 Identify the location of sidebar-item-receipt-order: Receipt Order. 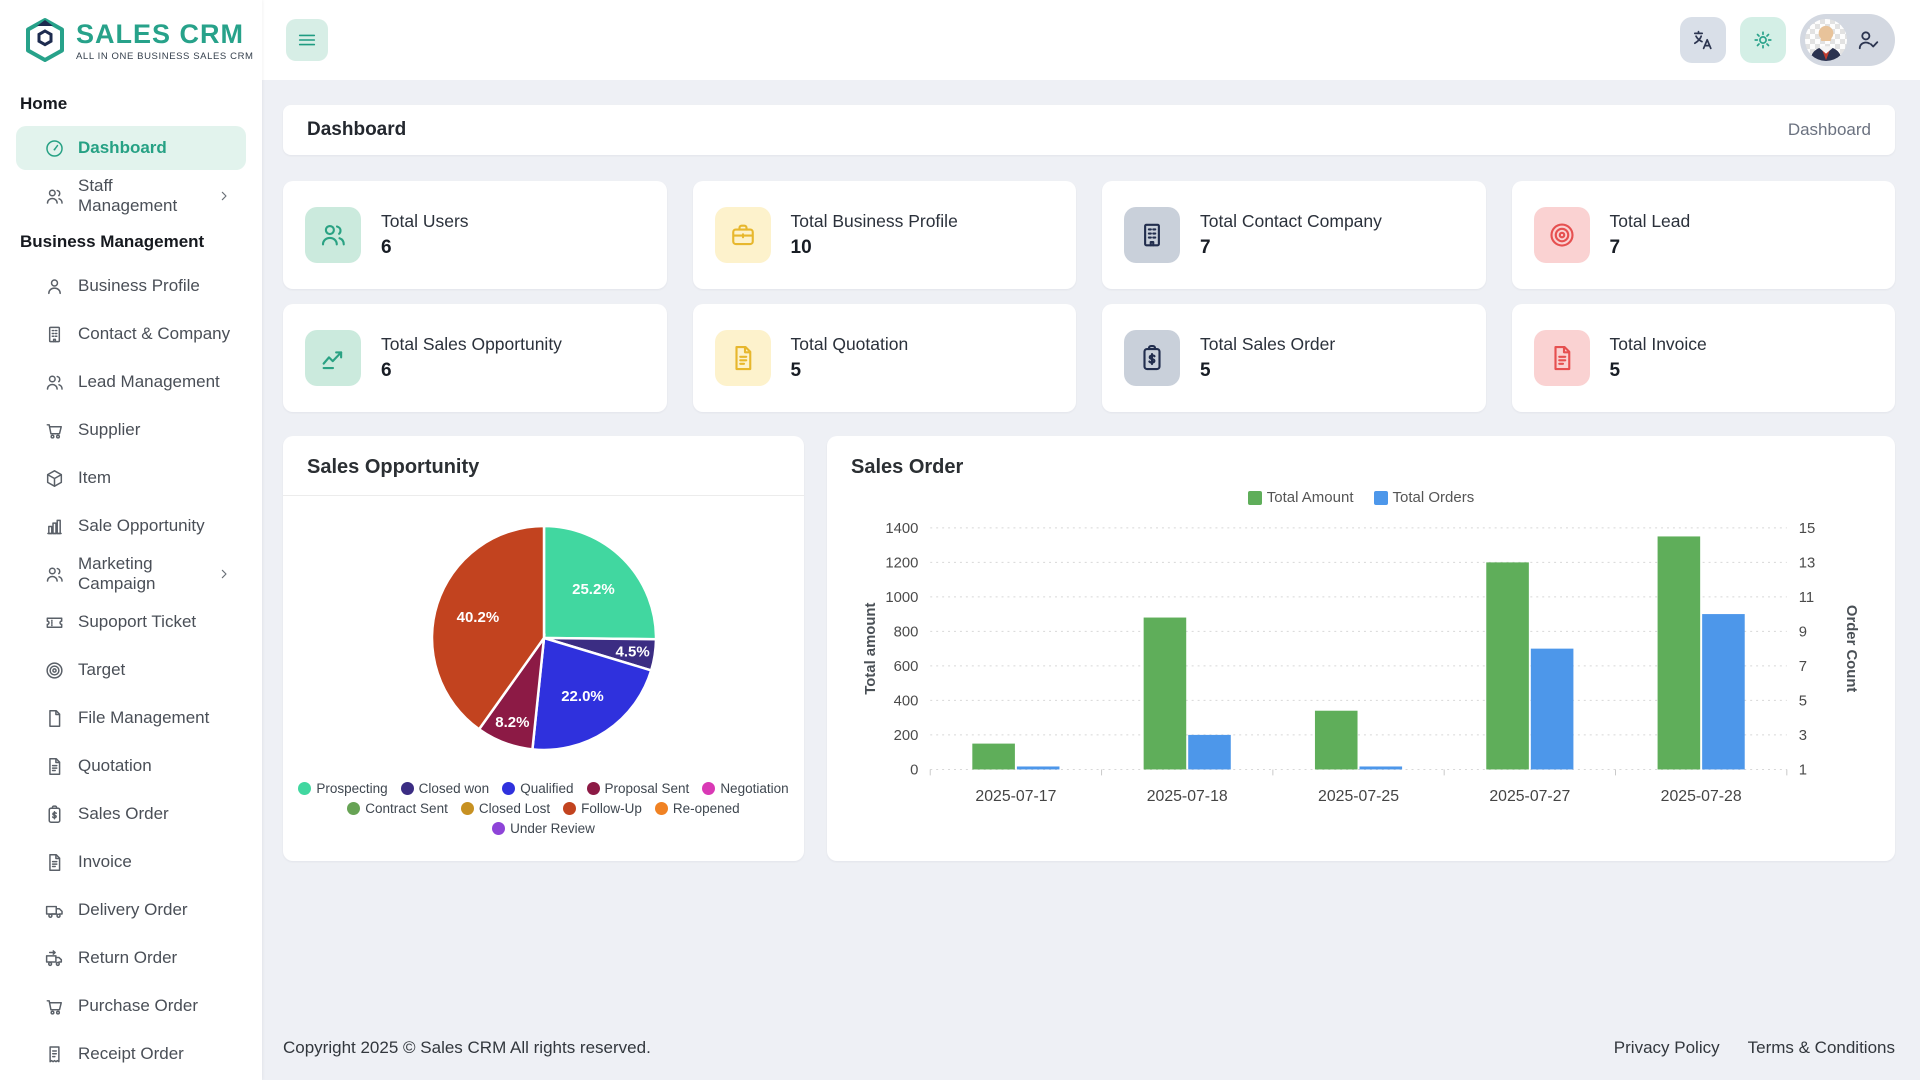
(131, 1054).